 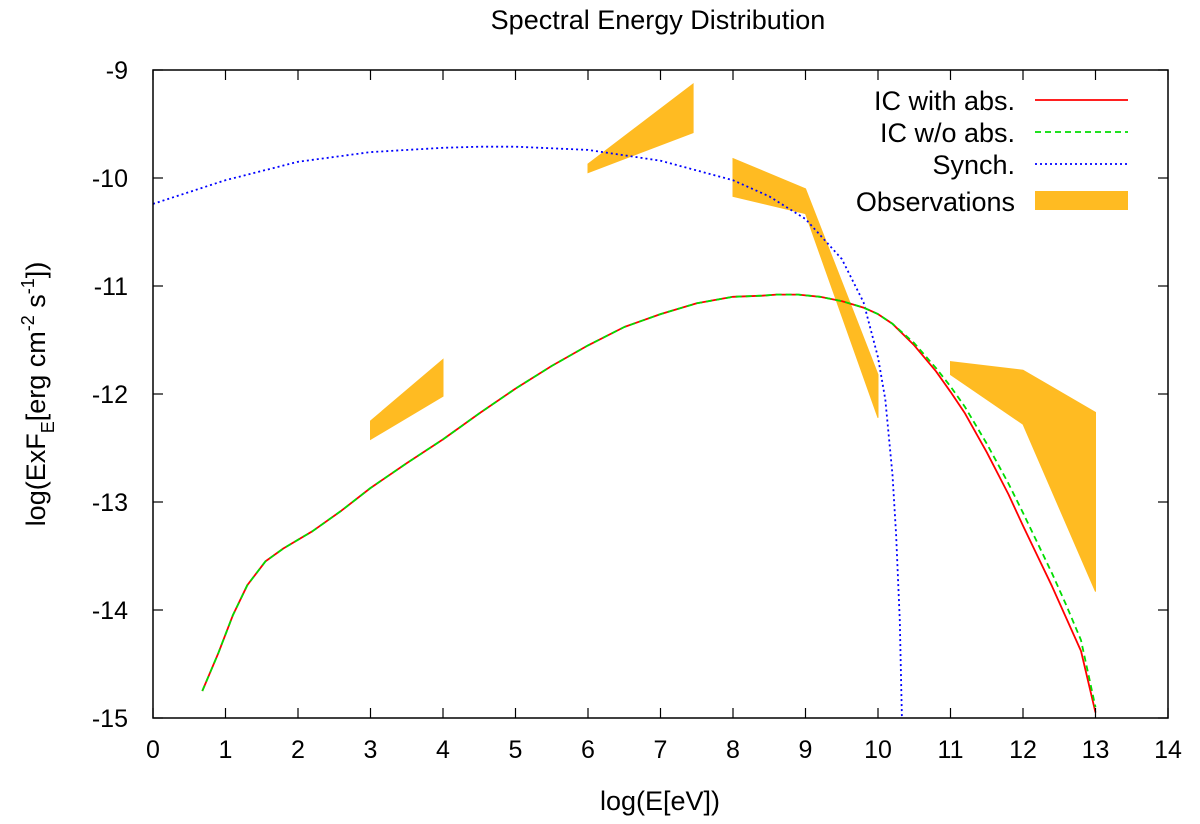 What do you see at coordinates (110, 611) in the screenshot?
I see `y-tick-label: -14` at bounding box center [110, 611].